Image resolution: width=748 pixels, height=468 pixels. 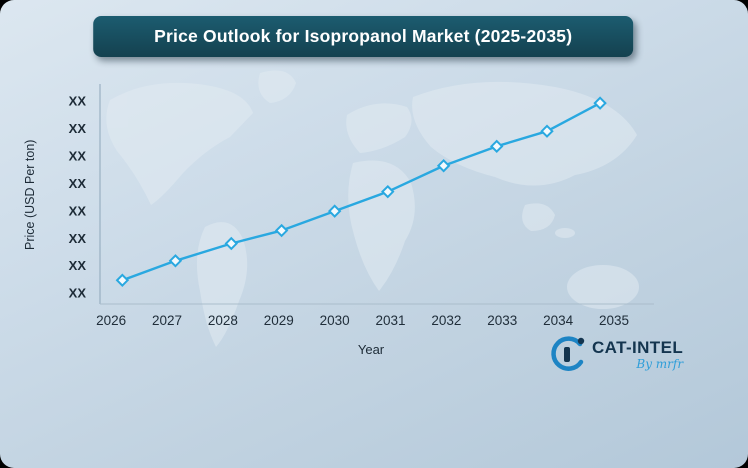 I want to click on cat-intel-logo: CAT-INTEL By mrfr, so click(x=633, y=354).